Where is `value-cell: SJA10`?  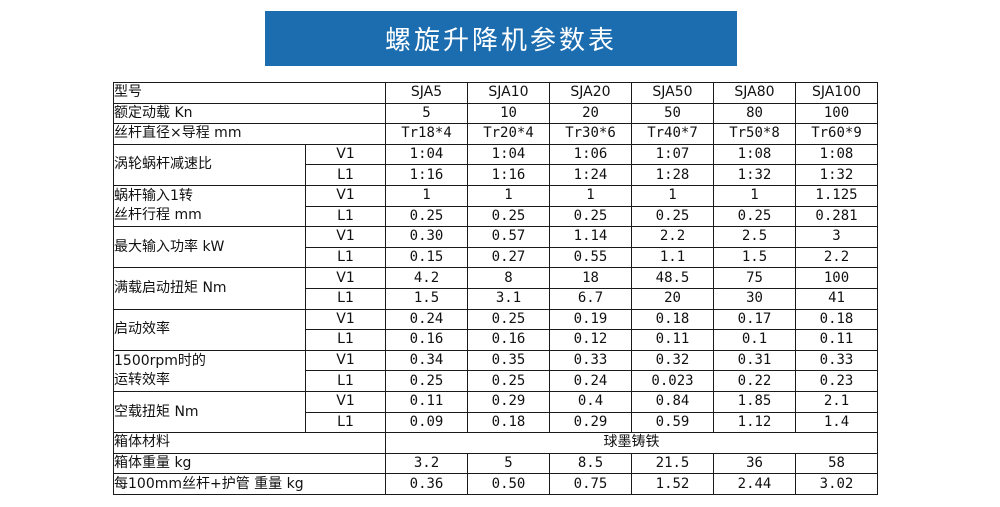
value-cell: SJA10 is located at coordinates (508, 93).